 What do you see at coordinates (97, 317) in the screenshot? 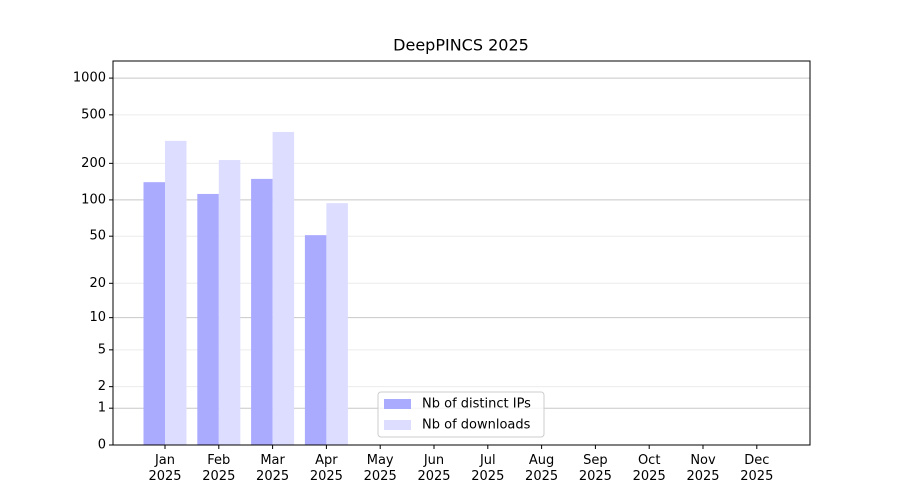
I see `y-tick-label: 10` at bounding box center [97, 317].